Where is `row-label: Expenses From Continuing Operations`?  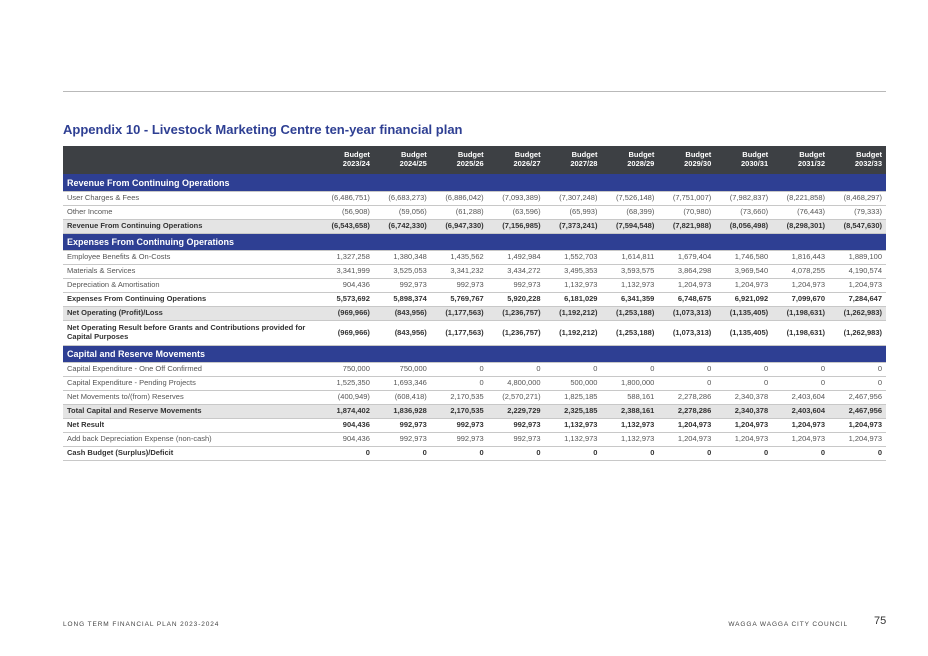
row-label: Expenses From Continuing Operations is located at coordinates (190, 299).